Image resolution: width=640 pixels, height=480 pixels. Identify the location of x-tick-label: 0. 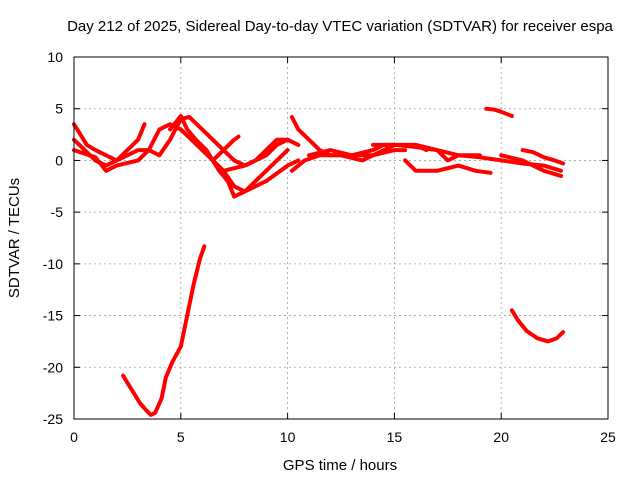
(74, 437).